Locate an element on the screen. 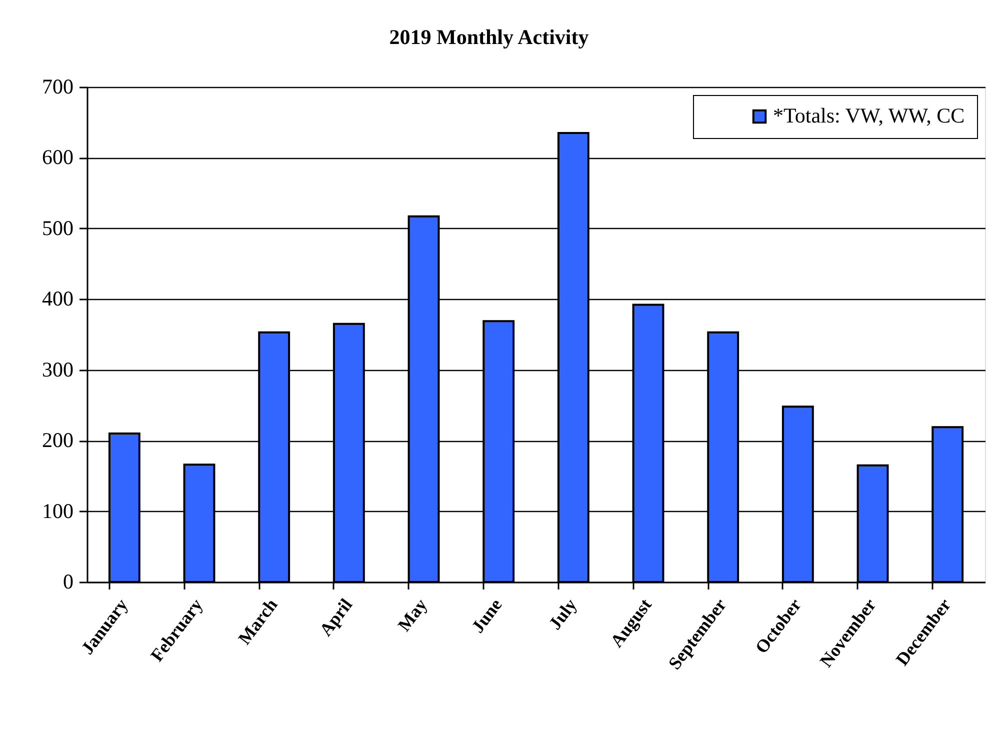 The width and height of the screenshot is (997, 736). y-tick-label: 400 is located at coordinates (58, 298).